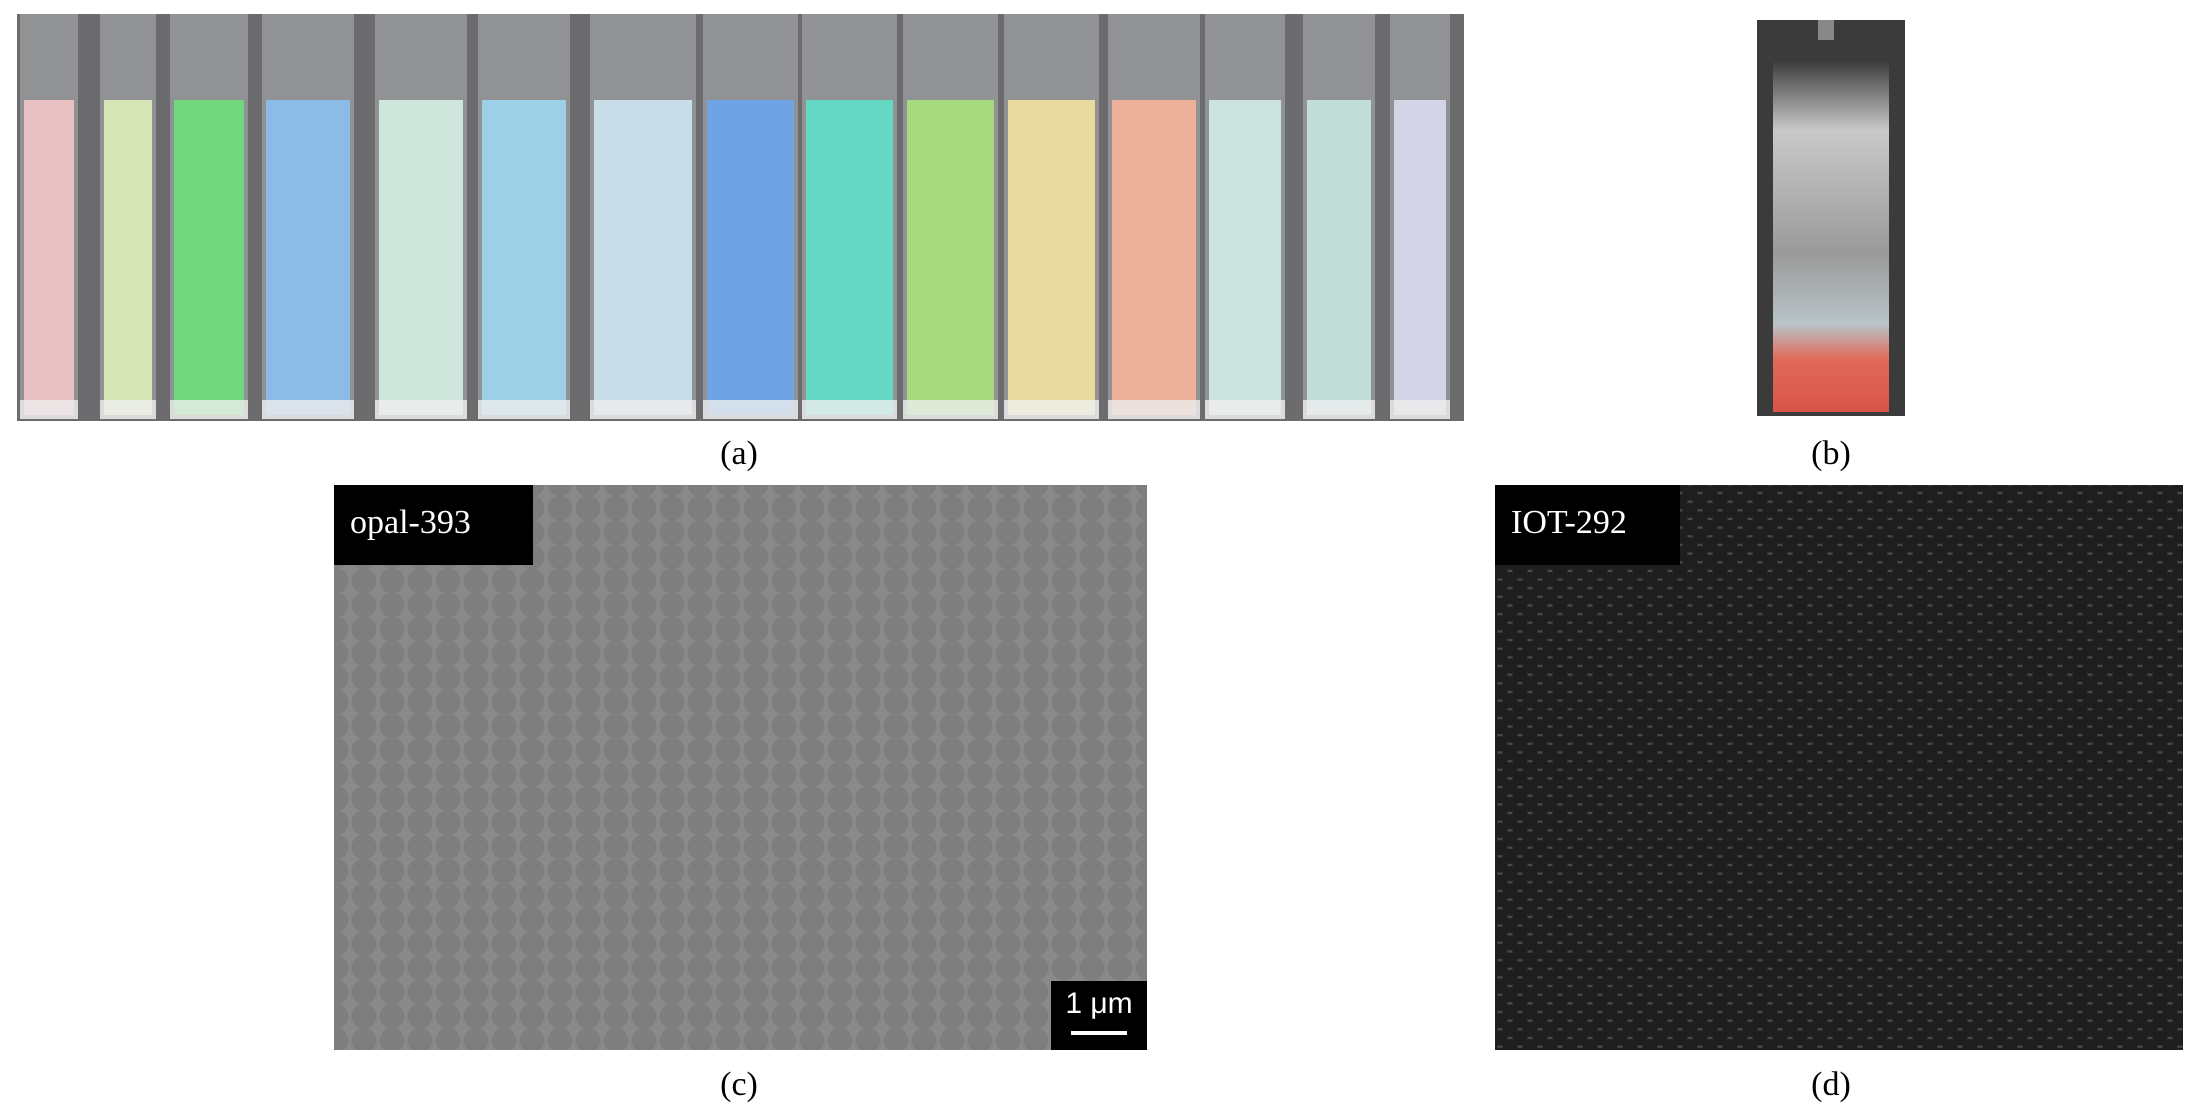  Describe the element at coordinates (1099, 1033) in the screenshot. I see `scale-bar` at that location.